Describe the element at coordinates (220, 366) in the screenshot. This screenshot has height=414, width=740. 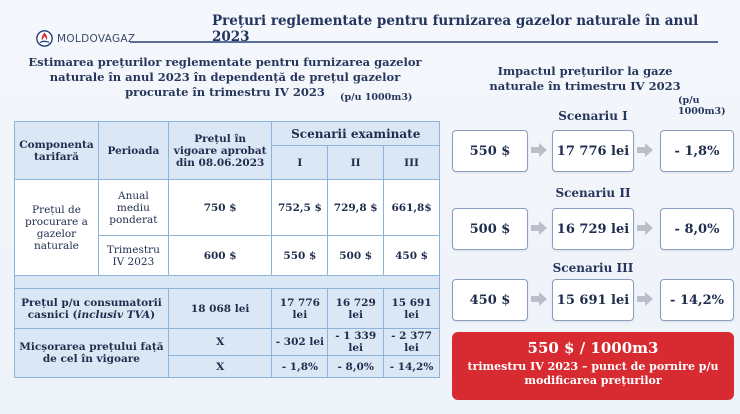
I see `cell-percent-current: X` at that location.